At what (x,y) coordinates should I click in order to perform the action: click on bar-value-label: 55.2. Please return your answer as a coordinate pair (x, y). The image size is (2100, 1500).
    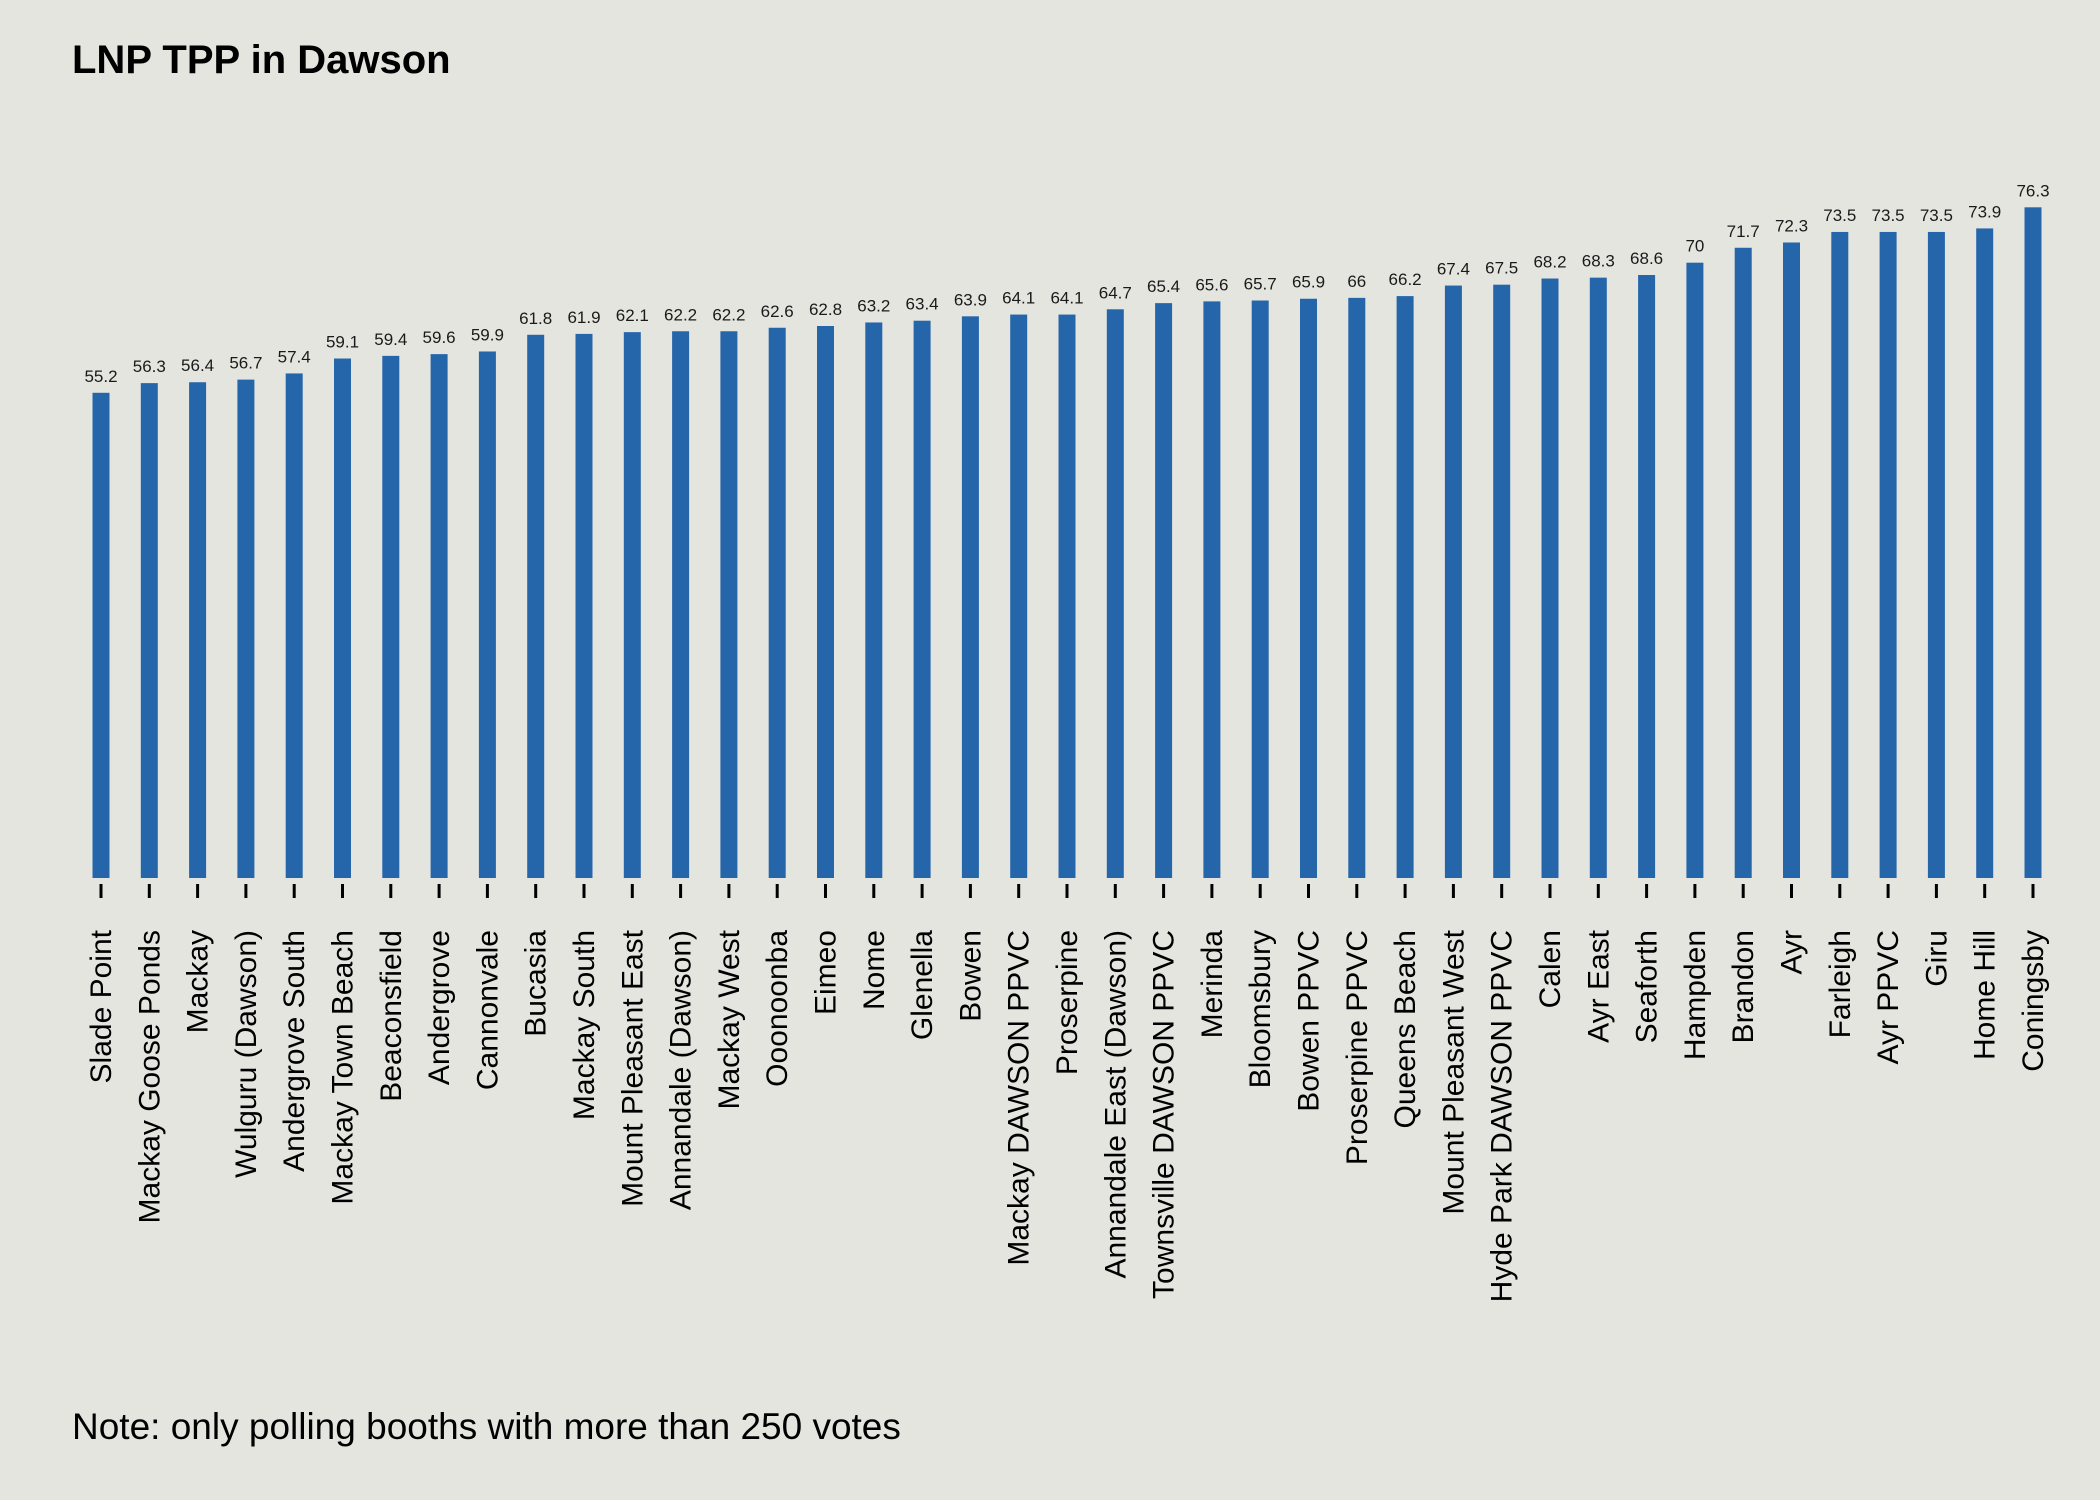
    Looking at the image, I should click on (100, 376).